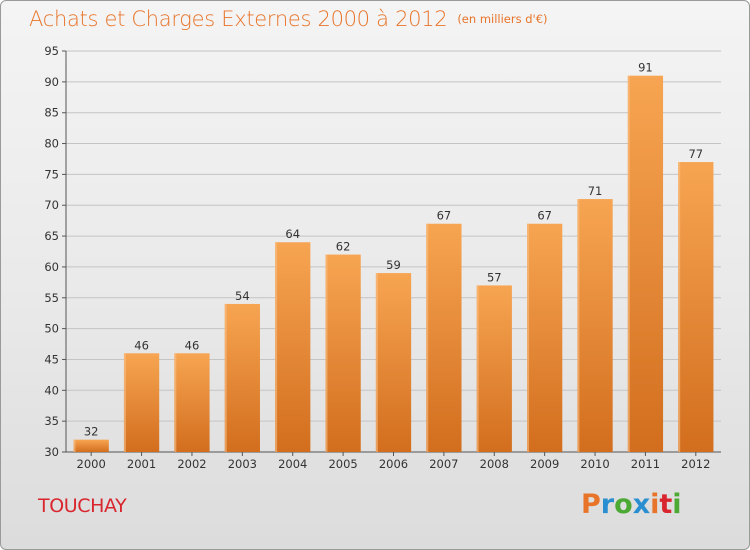 The image size is (750, 550). I want to click on x-tick-label: 2004, so click(292, 464).